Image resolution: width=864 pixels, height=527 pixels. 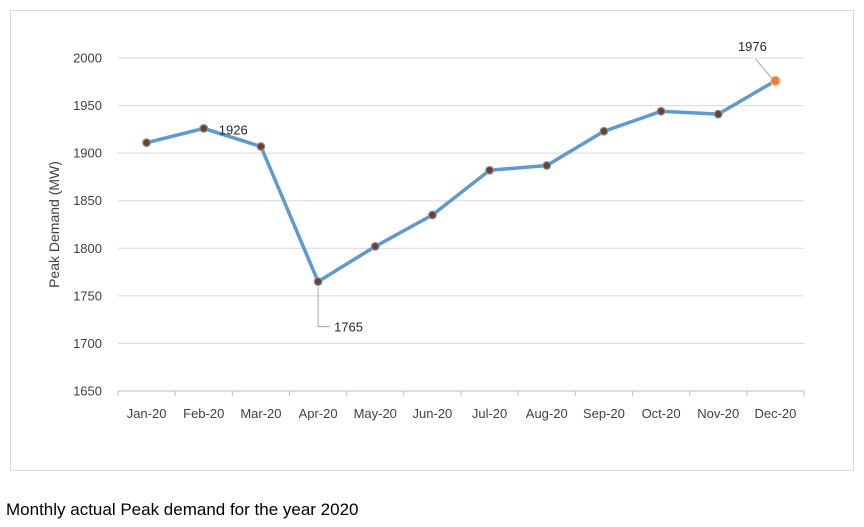 What do you see at coordinates (348, 327) in the screenshot?
I see `data-label: 1765` at bounding box center [348, 327].